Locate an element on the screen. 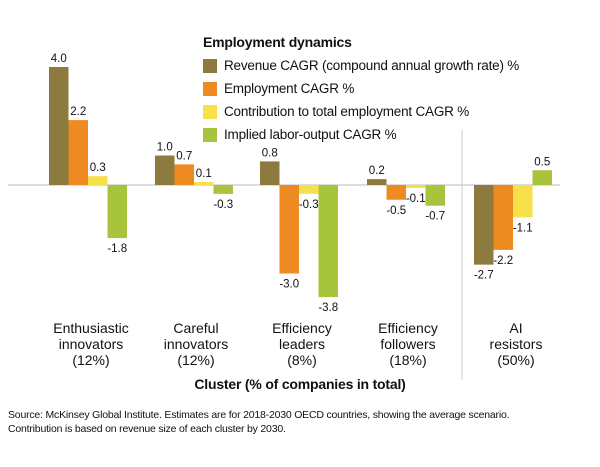 The width and height of the screenshot is (600, 467). legend-swatch-revenue is located at coordinates (210, 65).